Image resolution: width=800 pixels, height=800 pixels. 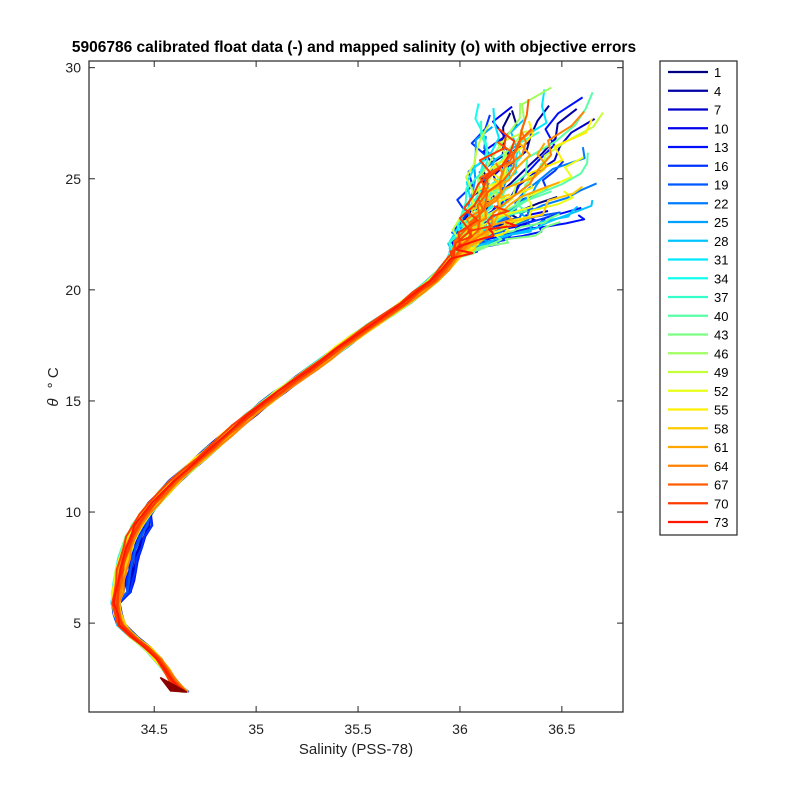 What do you see at coordinates (721, 297) in the screenshot?
I see `legend-entry: 37` at bounding box center [721, 297].